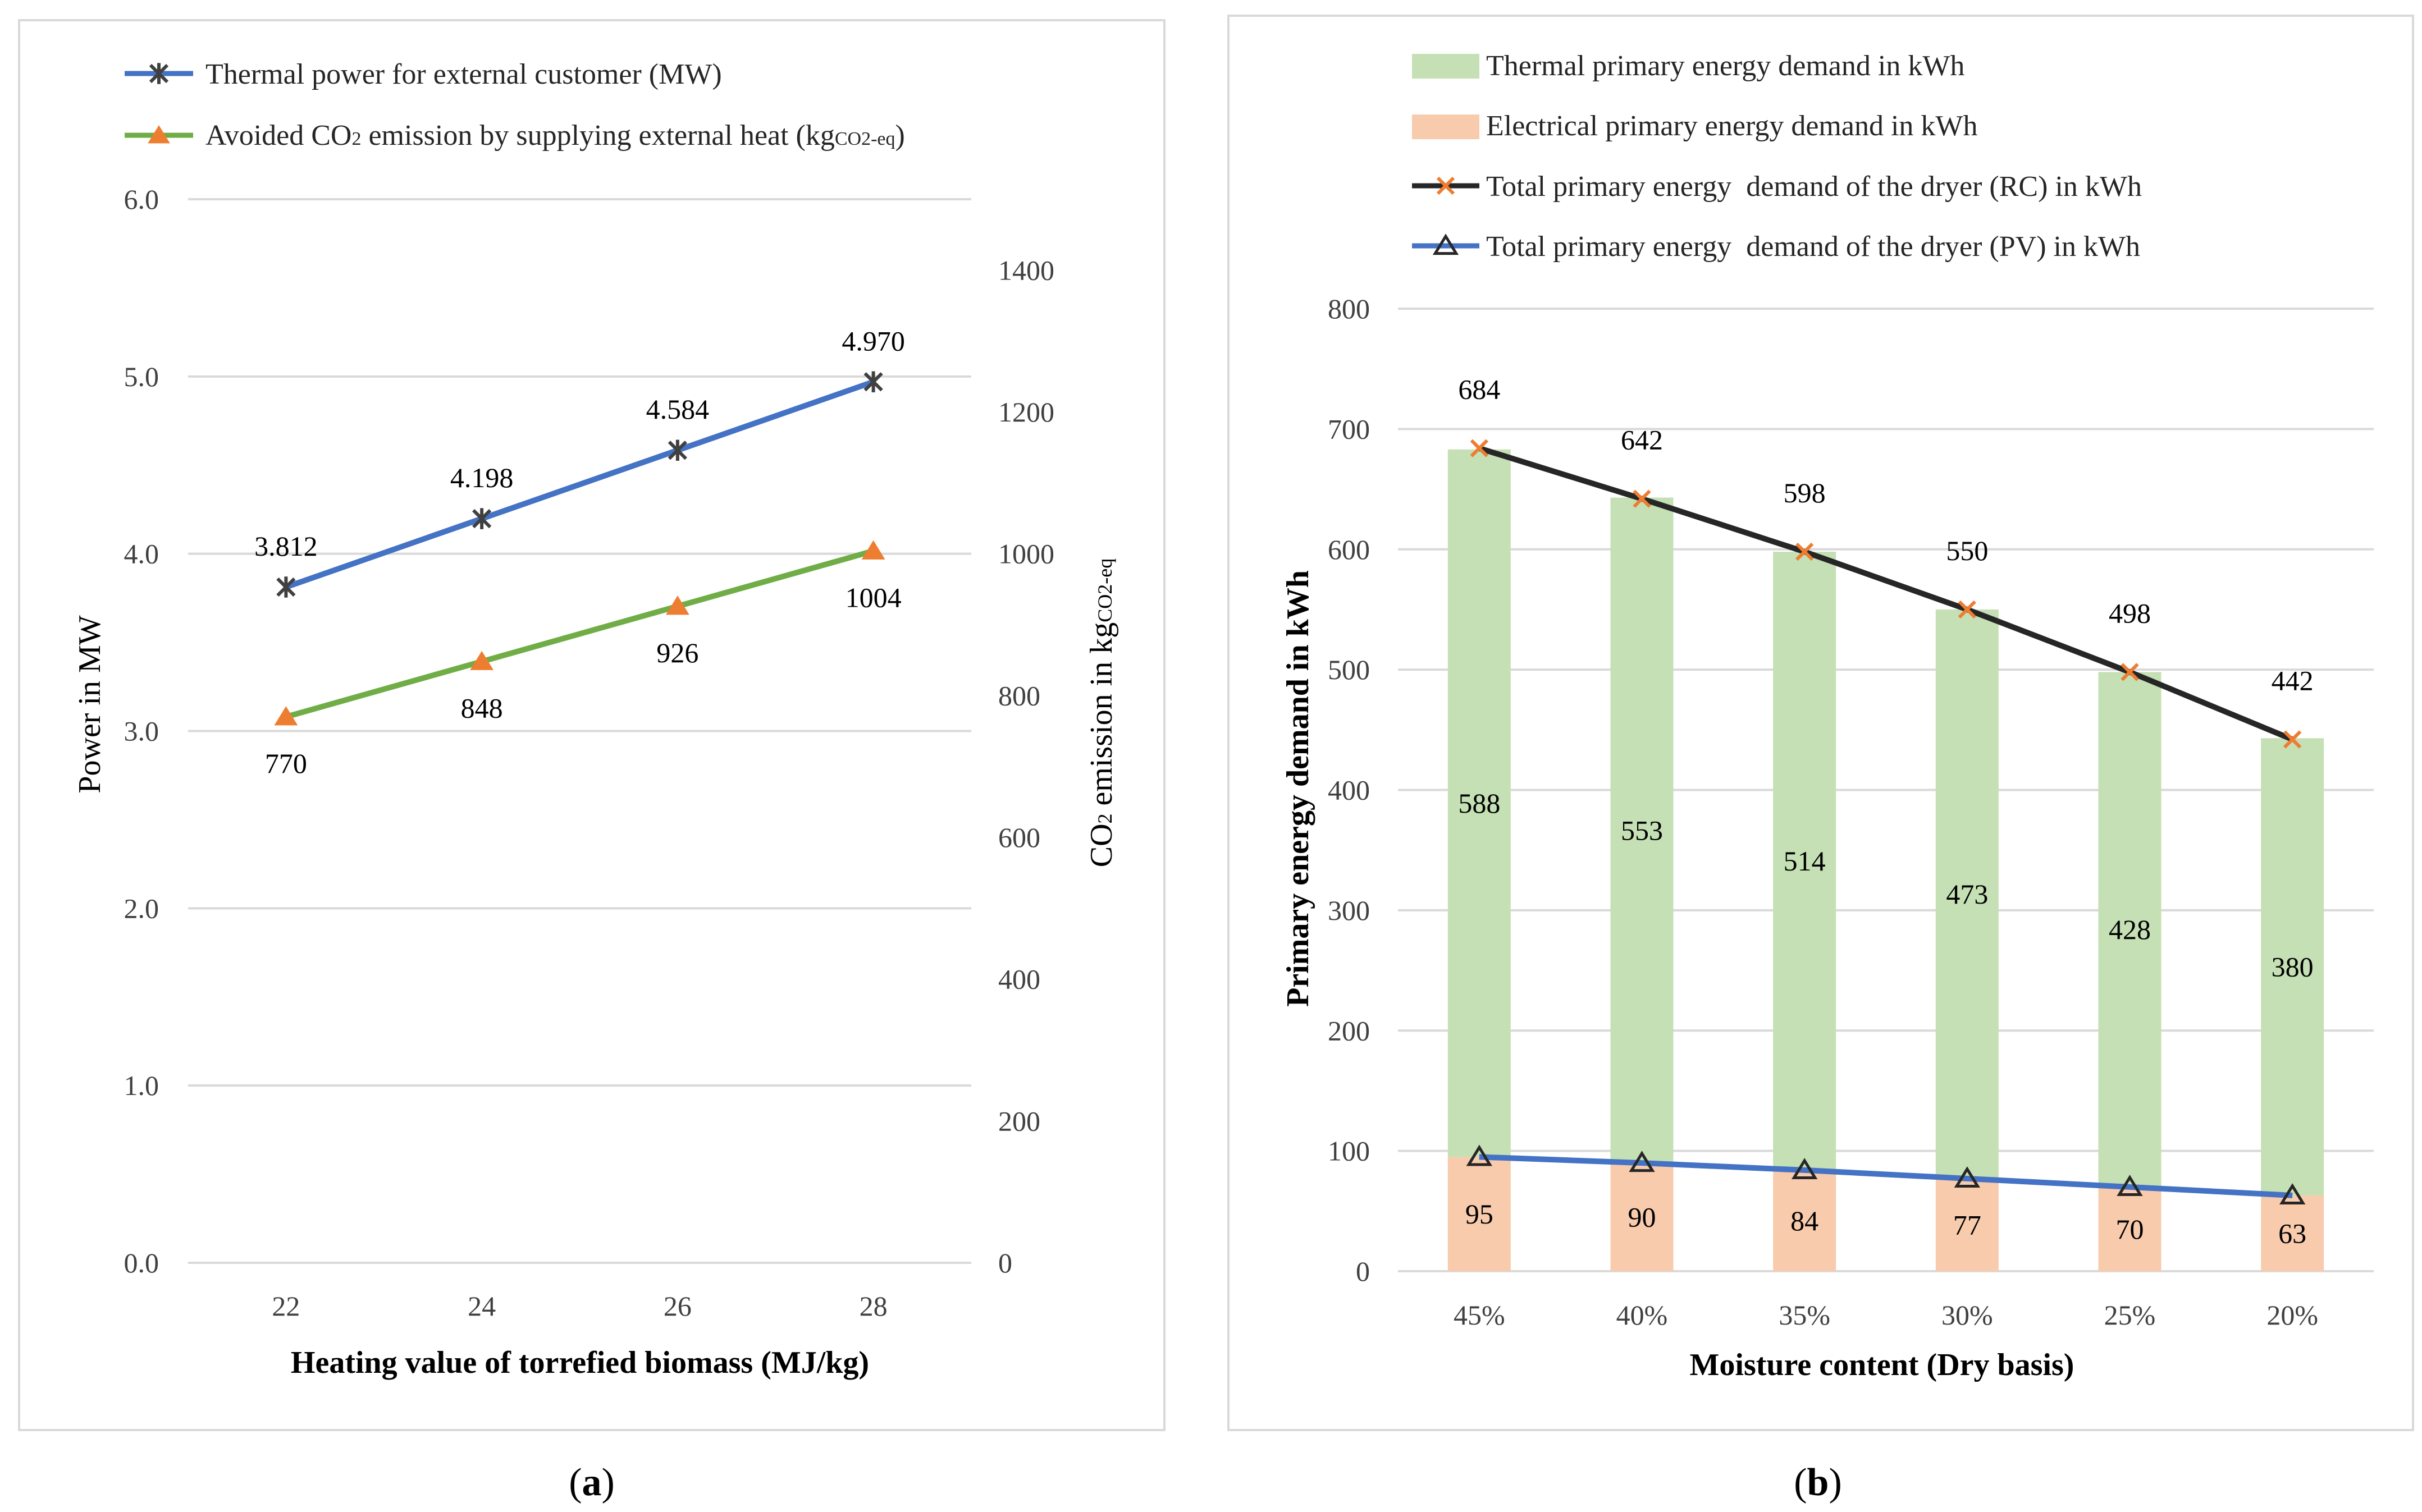  I want to click on data-label-electrical: 63, so click(2292, 1233).